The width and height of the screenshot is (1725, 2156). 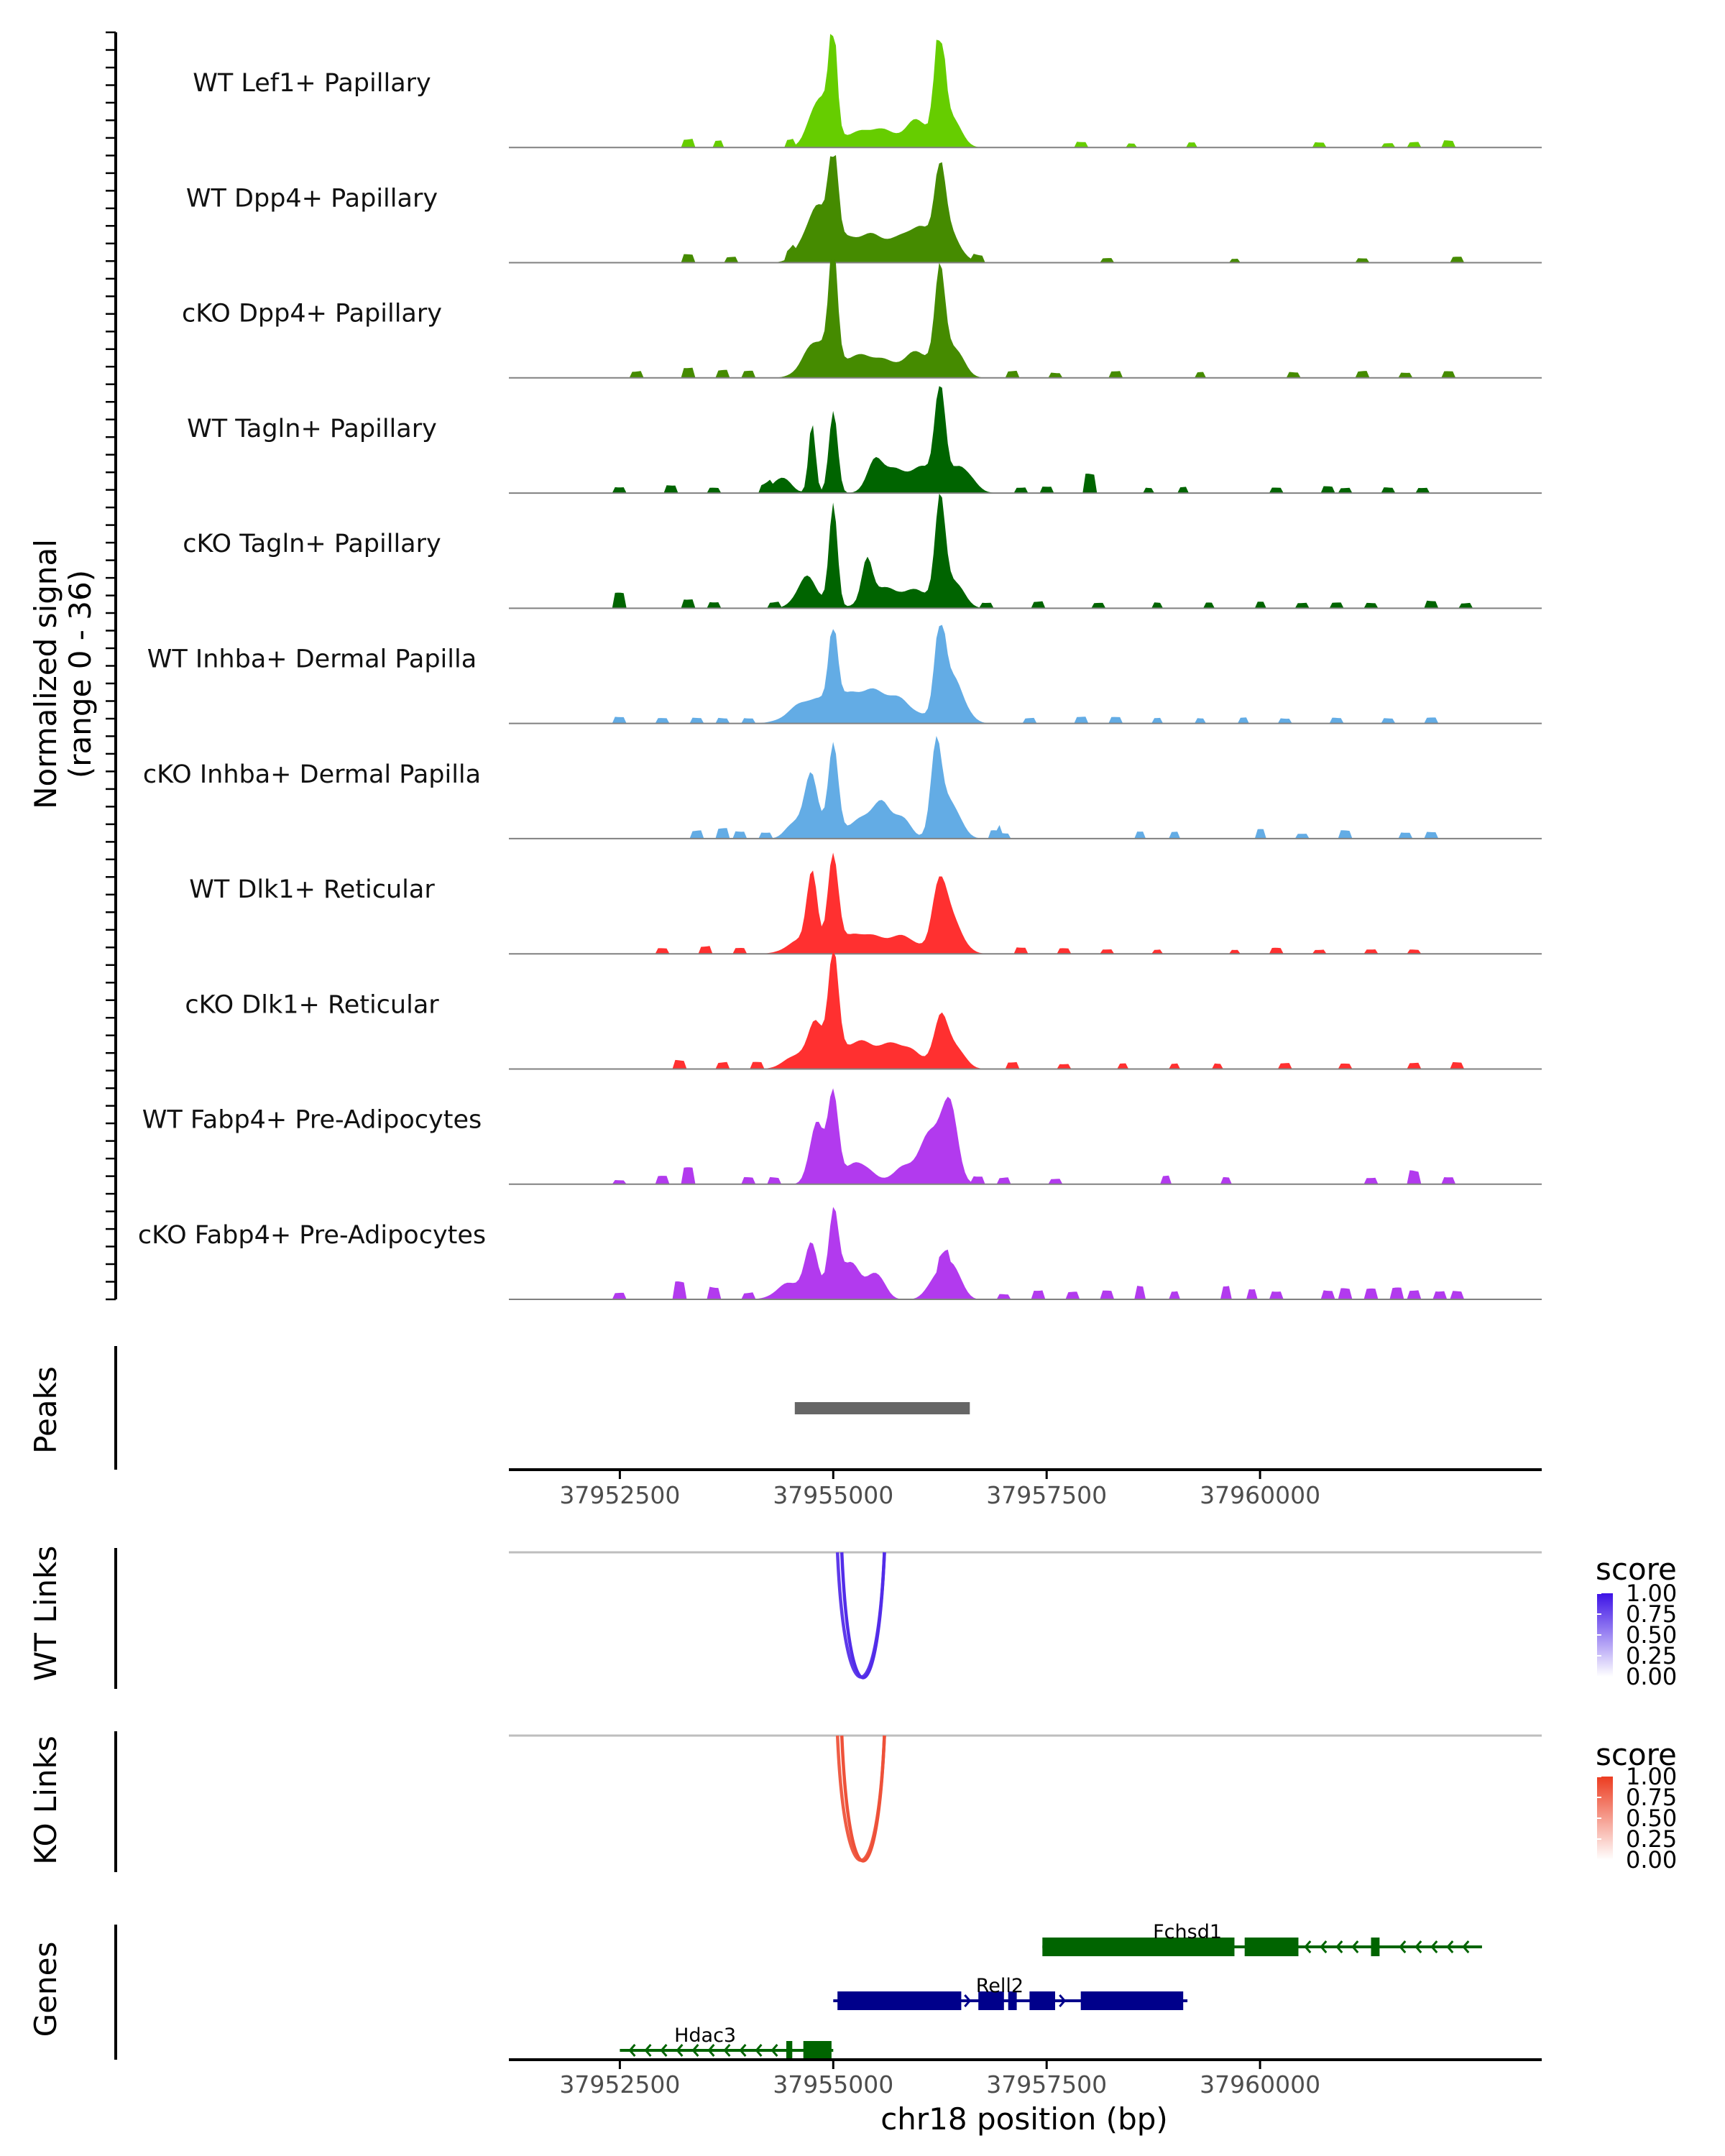 What do you see at coordinates (1636, 1570) in the screenshot?
I see `wt-score-legend-title: score` at bounding box center [1636, 1570].